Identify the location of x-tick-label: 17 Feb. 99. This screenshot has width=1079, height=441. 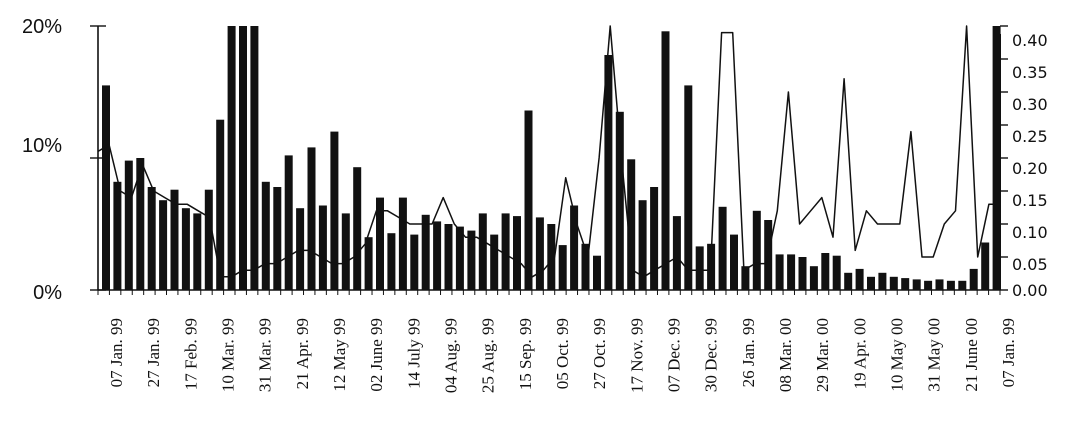
(190, 354).